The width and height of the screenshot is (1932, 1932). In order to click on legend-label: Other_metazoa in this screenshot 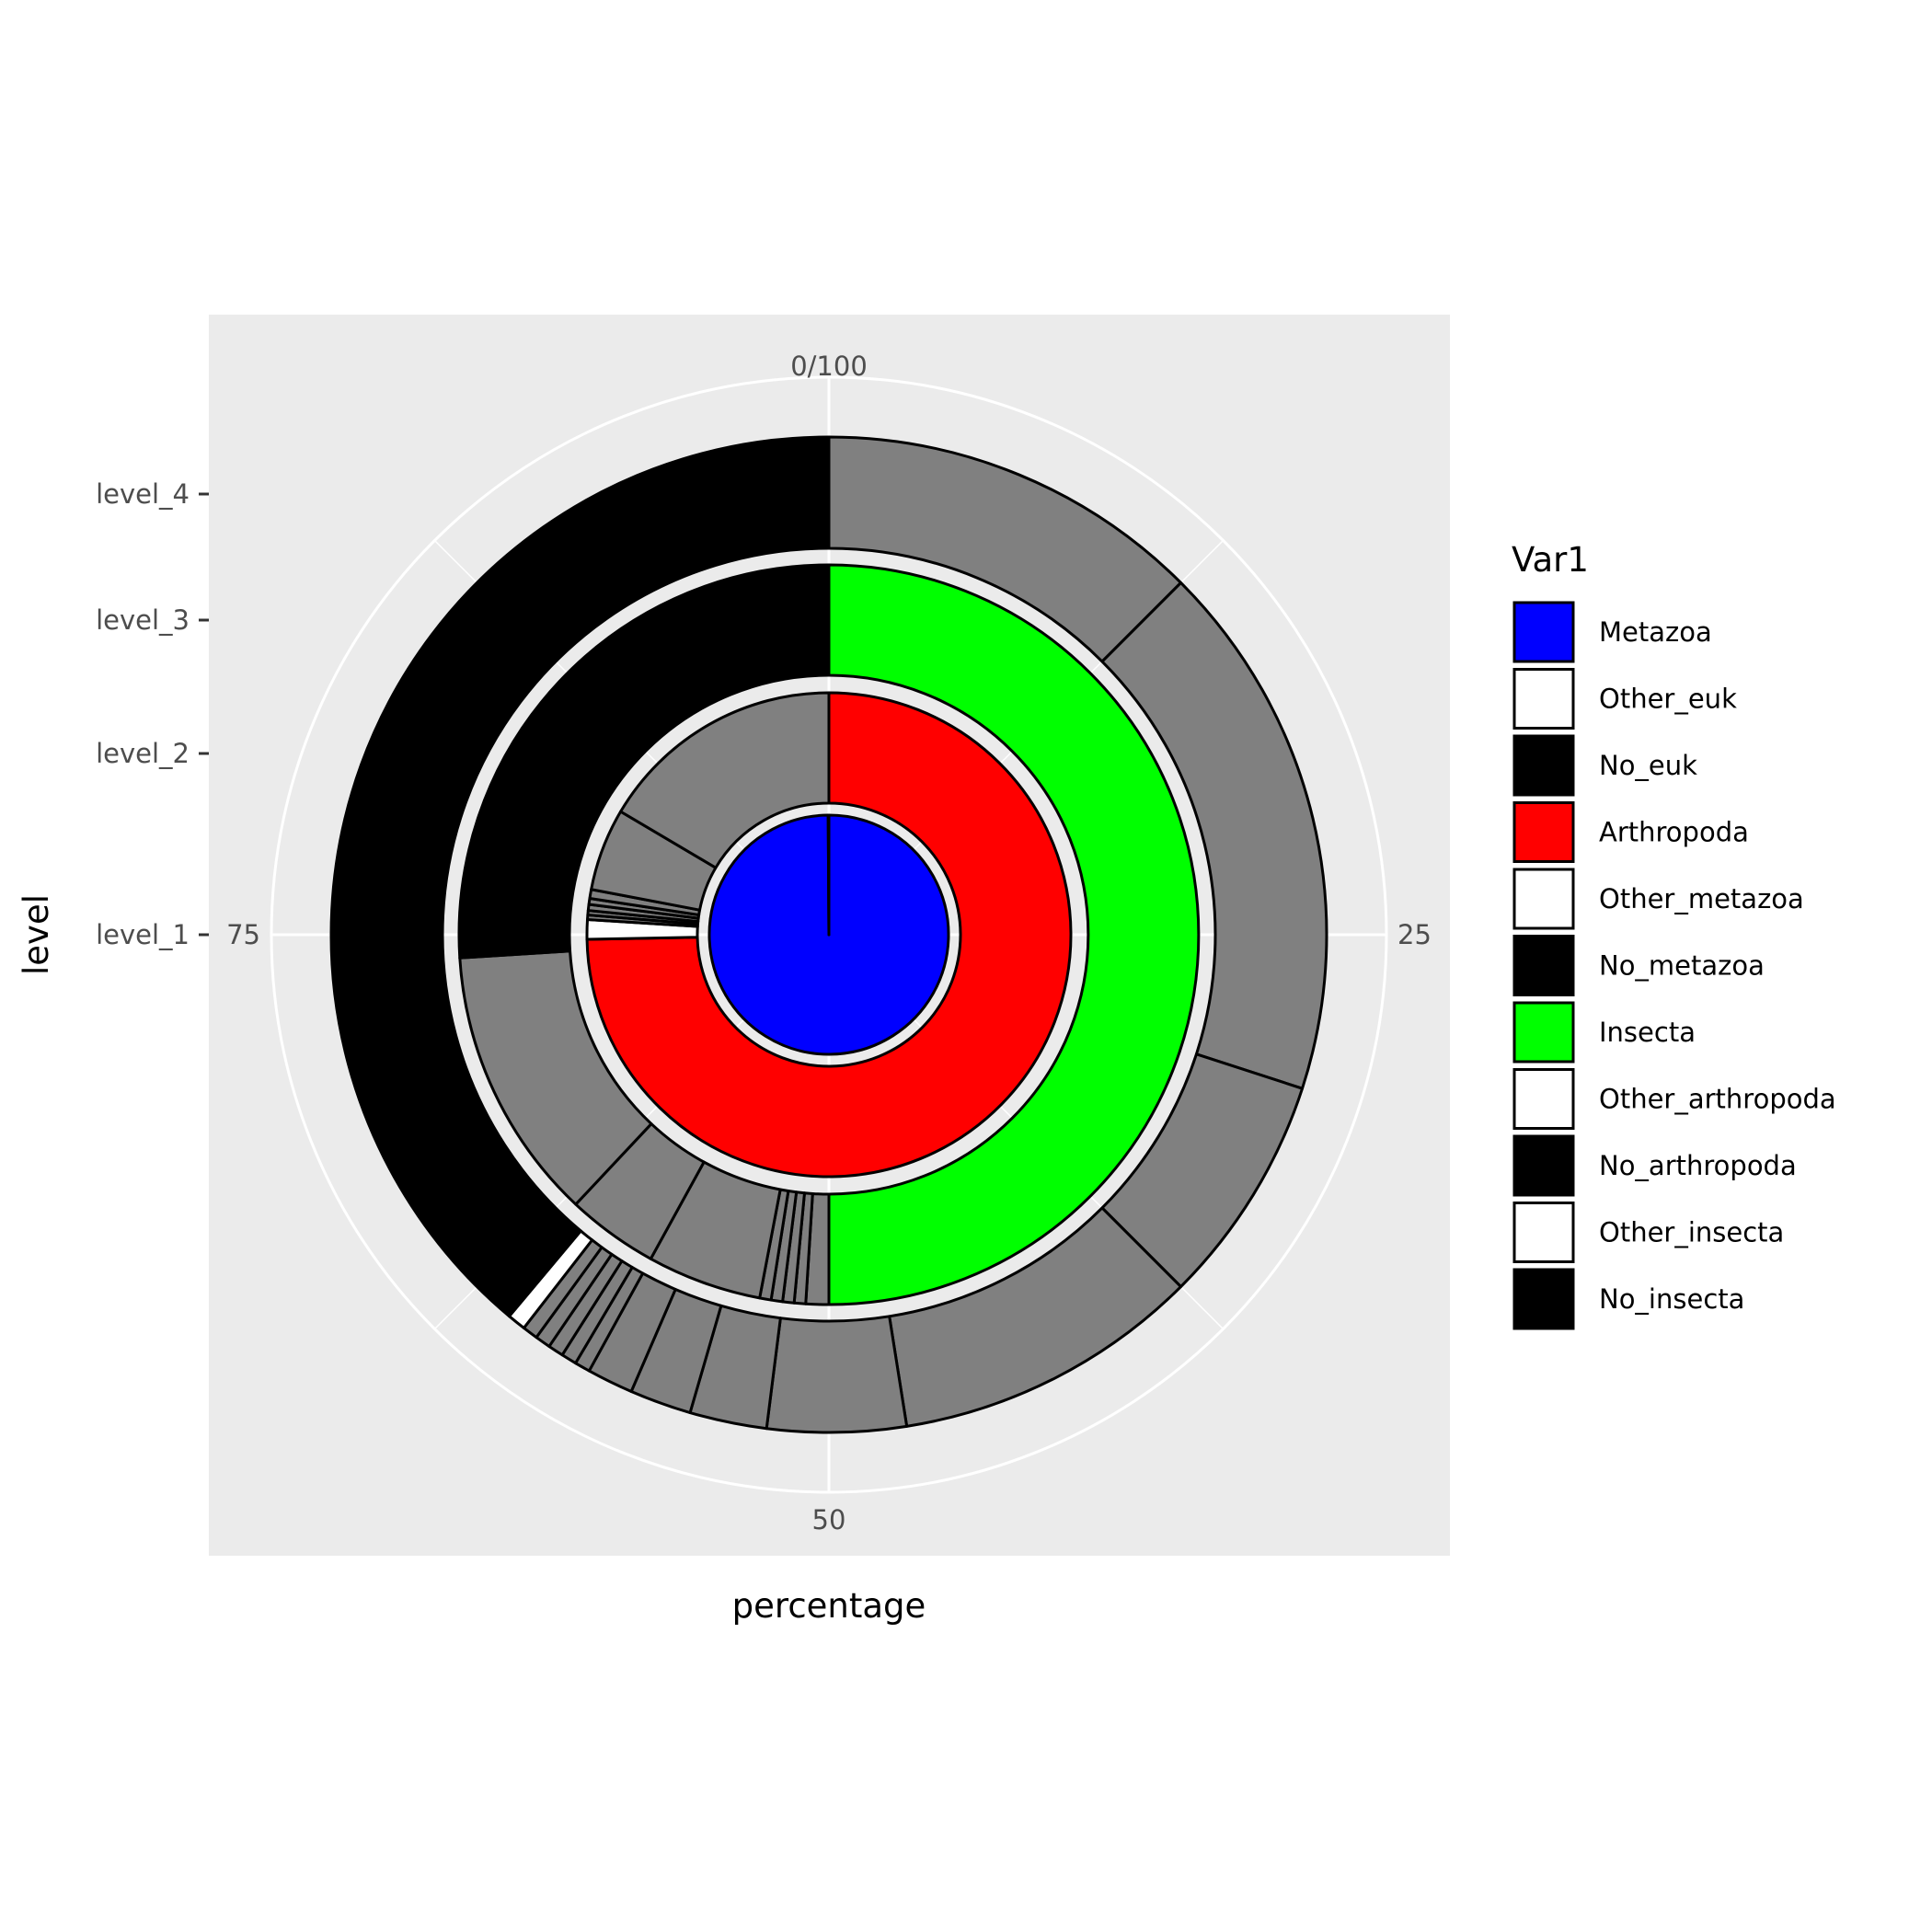, I will do `click(1701, 898)`.